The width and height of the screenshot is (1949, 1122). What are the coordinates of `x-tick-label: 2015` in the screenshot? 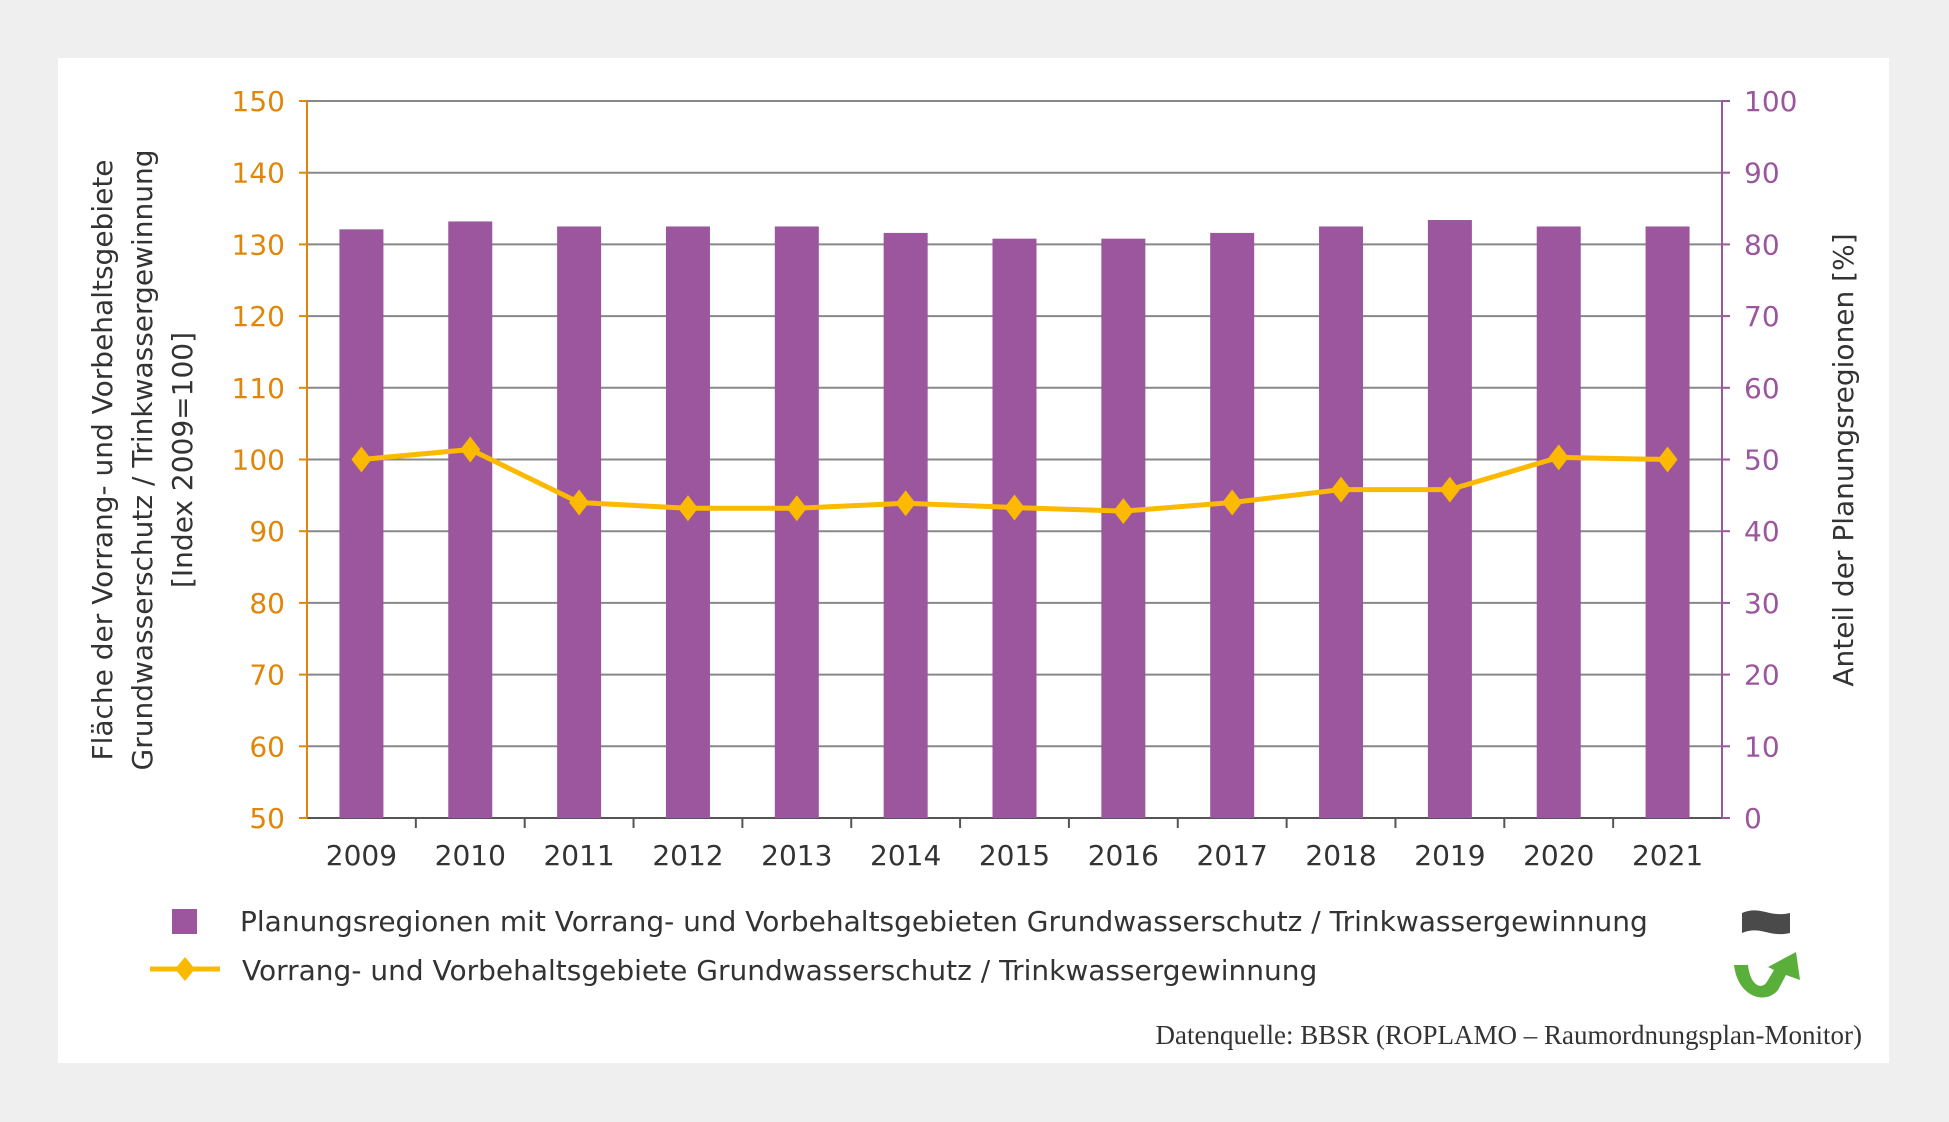 It's located at (1014, 855).